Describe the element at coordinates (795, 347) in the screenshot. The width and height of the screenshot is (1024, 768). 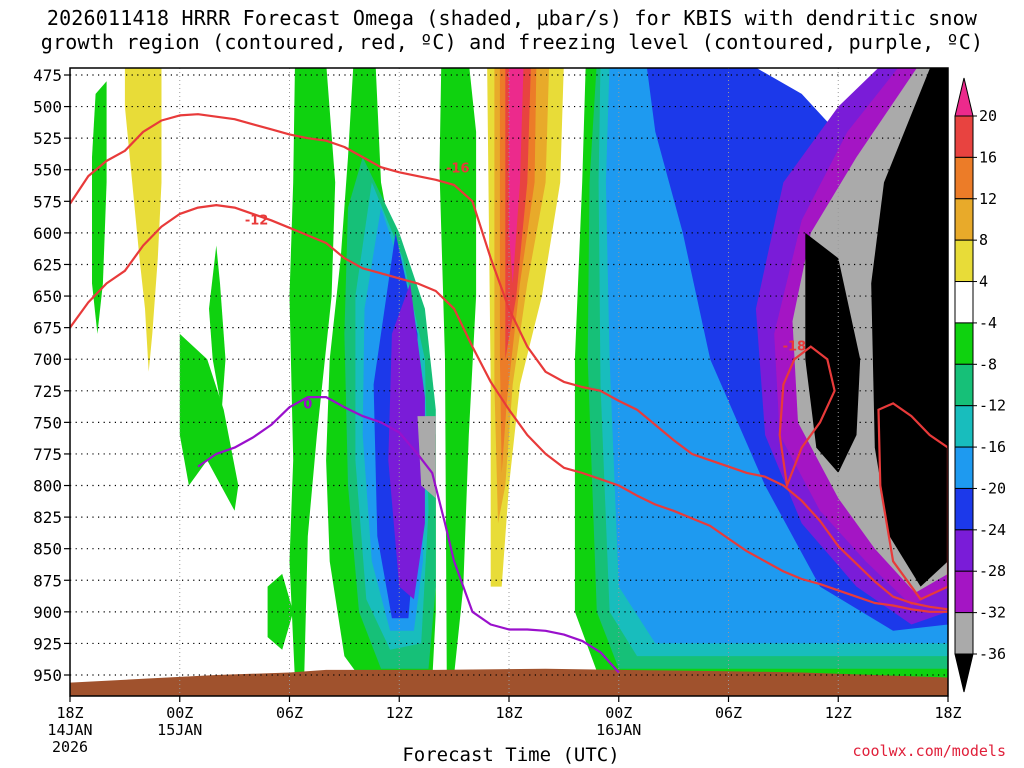
I see `contour-label-3: -18` at that location.